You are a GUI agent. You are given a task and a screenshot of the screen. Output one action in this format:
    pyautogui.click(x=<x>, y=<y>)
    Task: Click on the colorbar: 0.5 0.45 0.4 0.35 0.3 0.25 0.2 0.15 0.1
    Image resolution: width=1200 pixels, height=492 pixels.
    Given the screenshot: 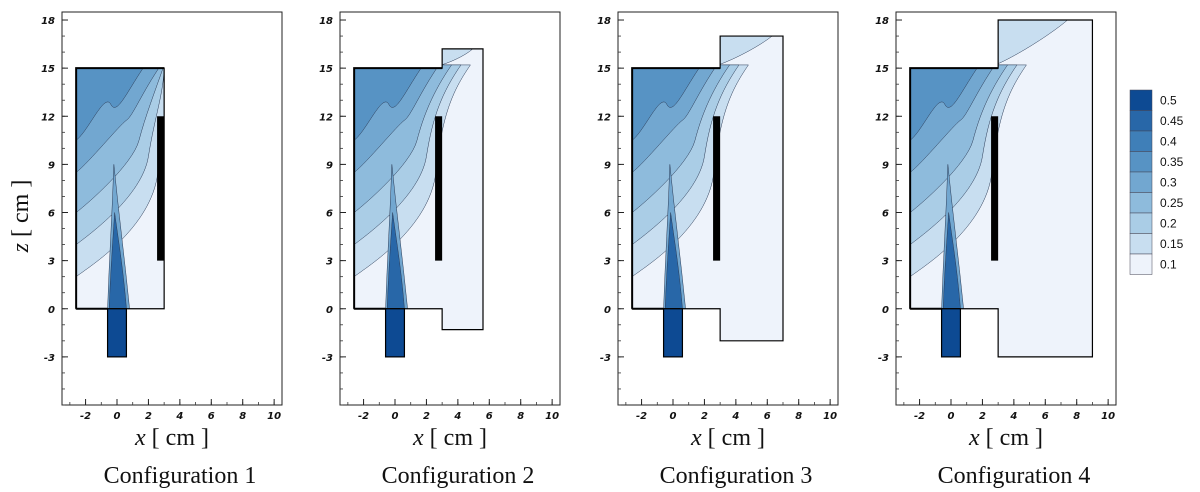 What is the action you would take?
    pyautogui.click(x=1156, y=182)
    